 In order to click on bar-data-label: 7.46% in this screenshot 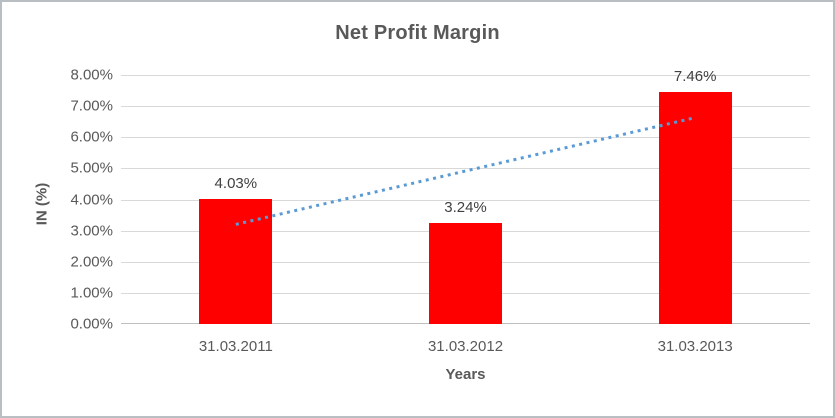, I will do `click(695, 76)`.